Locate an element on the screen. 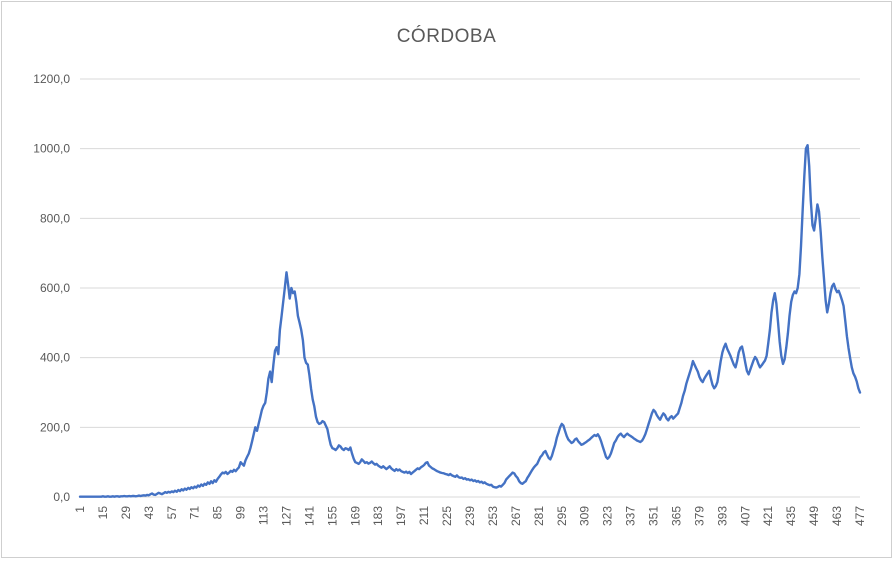  x-axis-label: 99 is located at coordinates (241, 513).